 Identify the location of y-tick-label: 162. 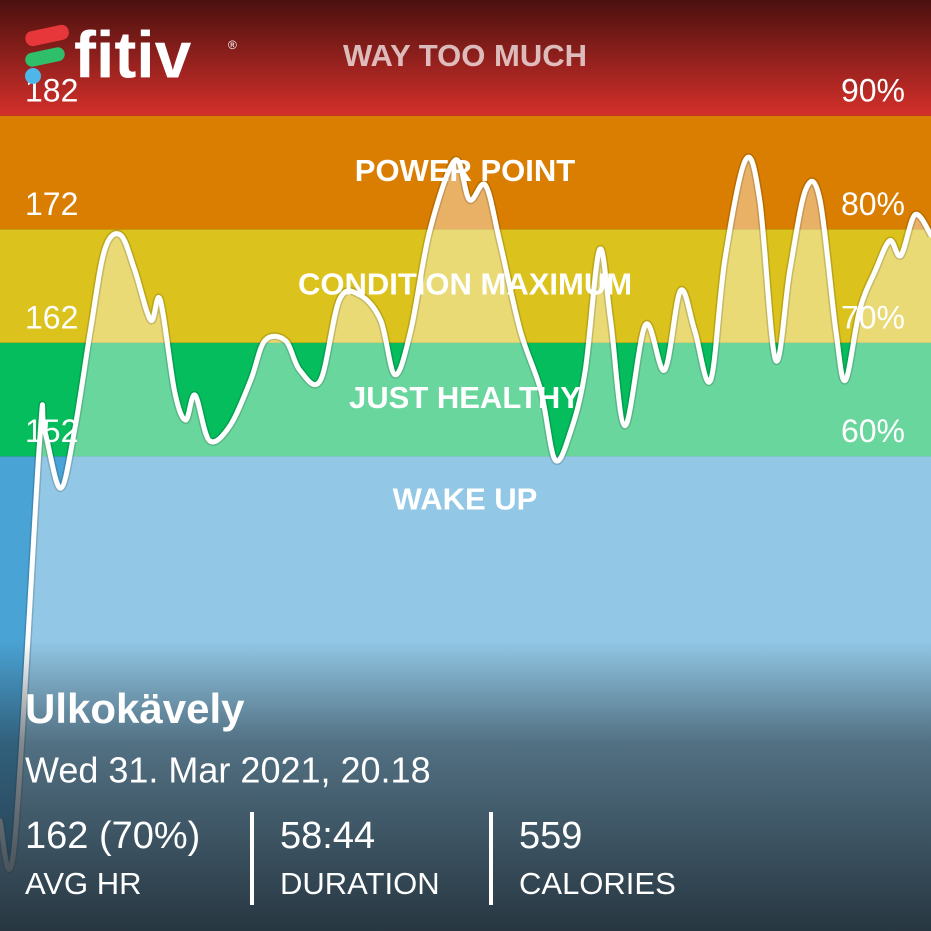
(51, 318).